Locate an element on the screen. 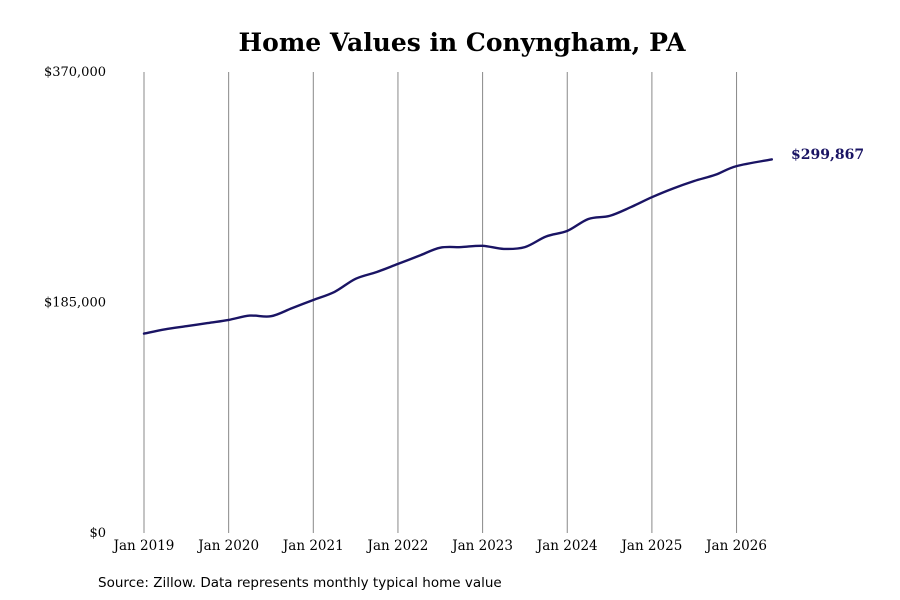 Image resolution: width=900 pixels, height=600 pixels. y-tick-label: $0 is located at coordinates (97, 533).